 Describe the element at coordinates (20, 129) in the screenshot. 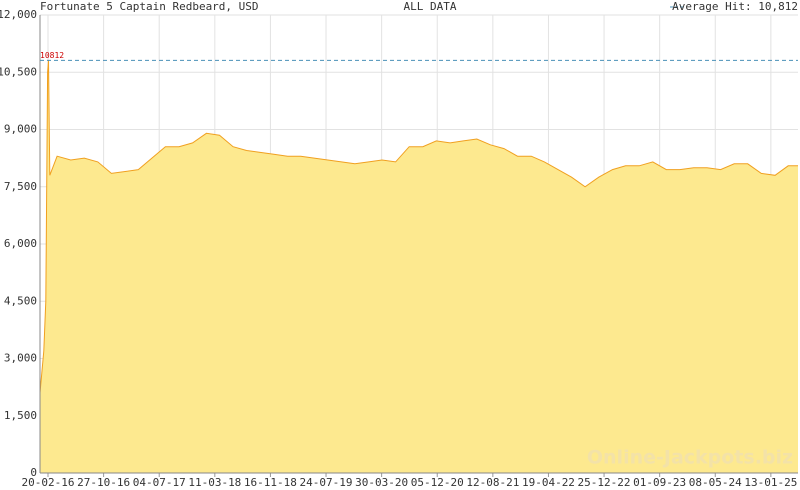

I see `y-tick-label: 9,000` at that location.